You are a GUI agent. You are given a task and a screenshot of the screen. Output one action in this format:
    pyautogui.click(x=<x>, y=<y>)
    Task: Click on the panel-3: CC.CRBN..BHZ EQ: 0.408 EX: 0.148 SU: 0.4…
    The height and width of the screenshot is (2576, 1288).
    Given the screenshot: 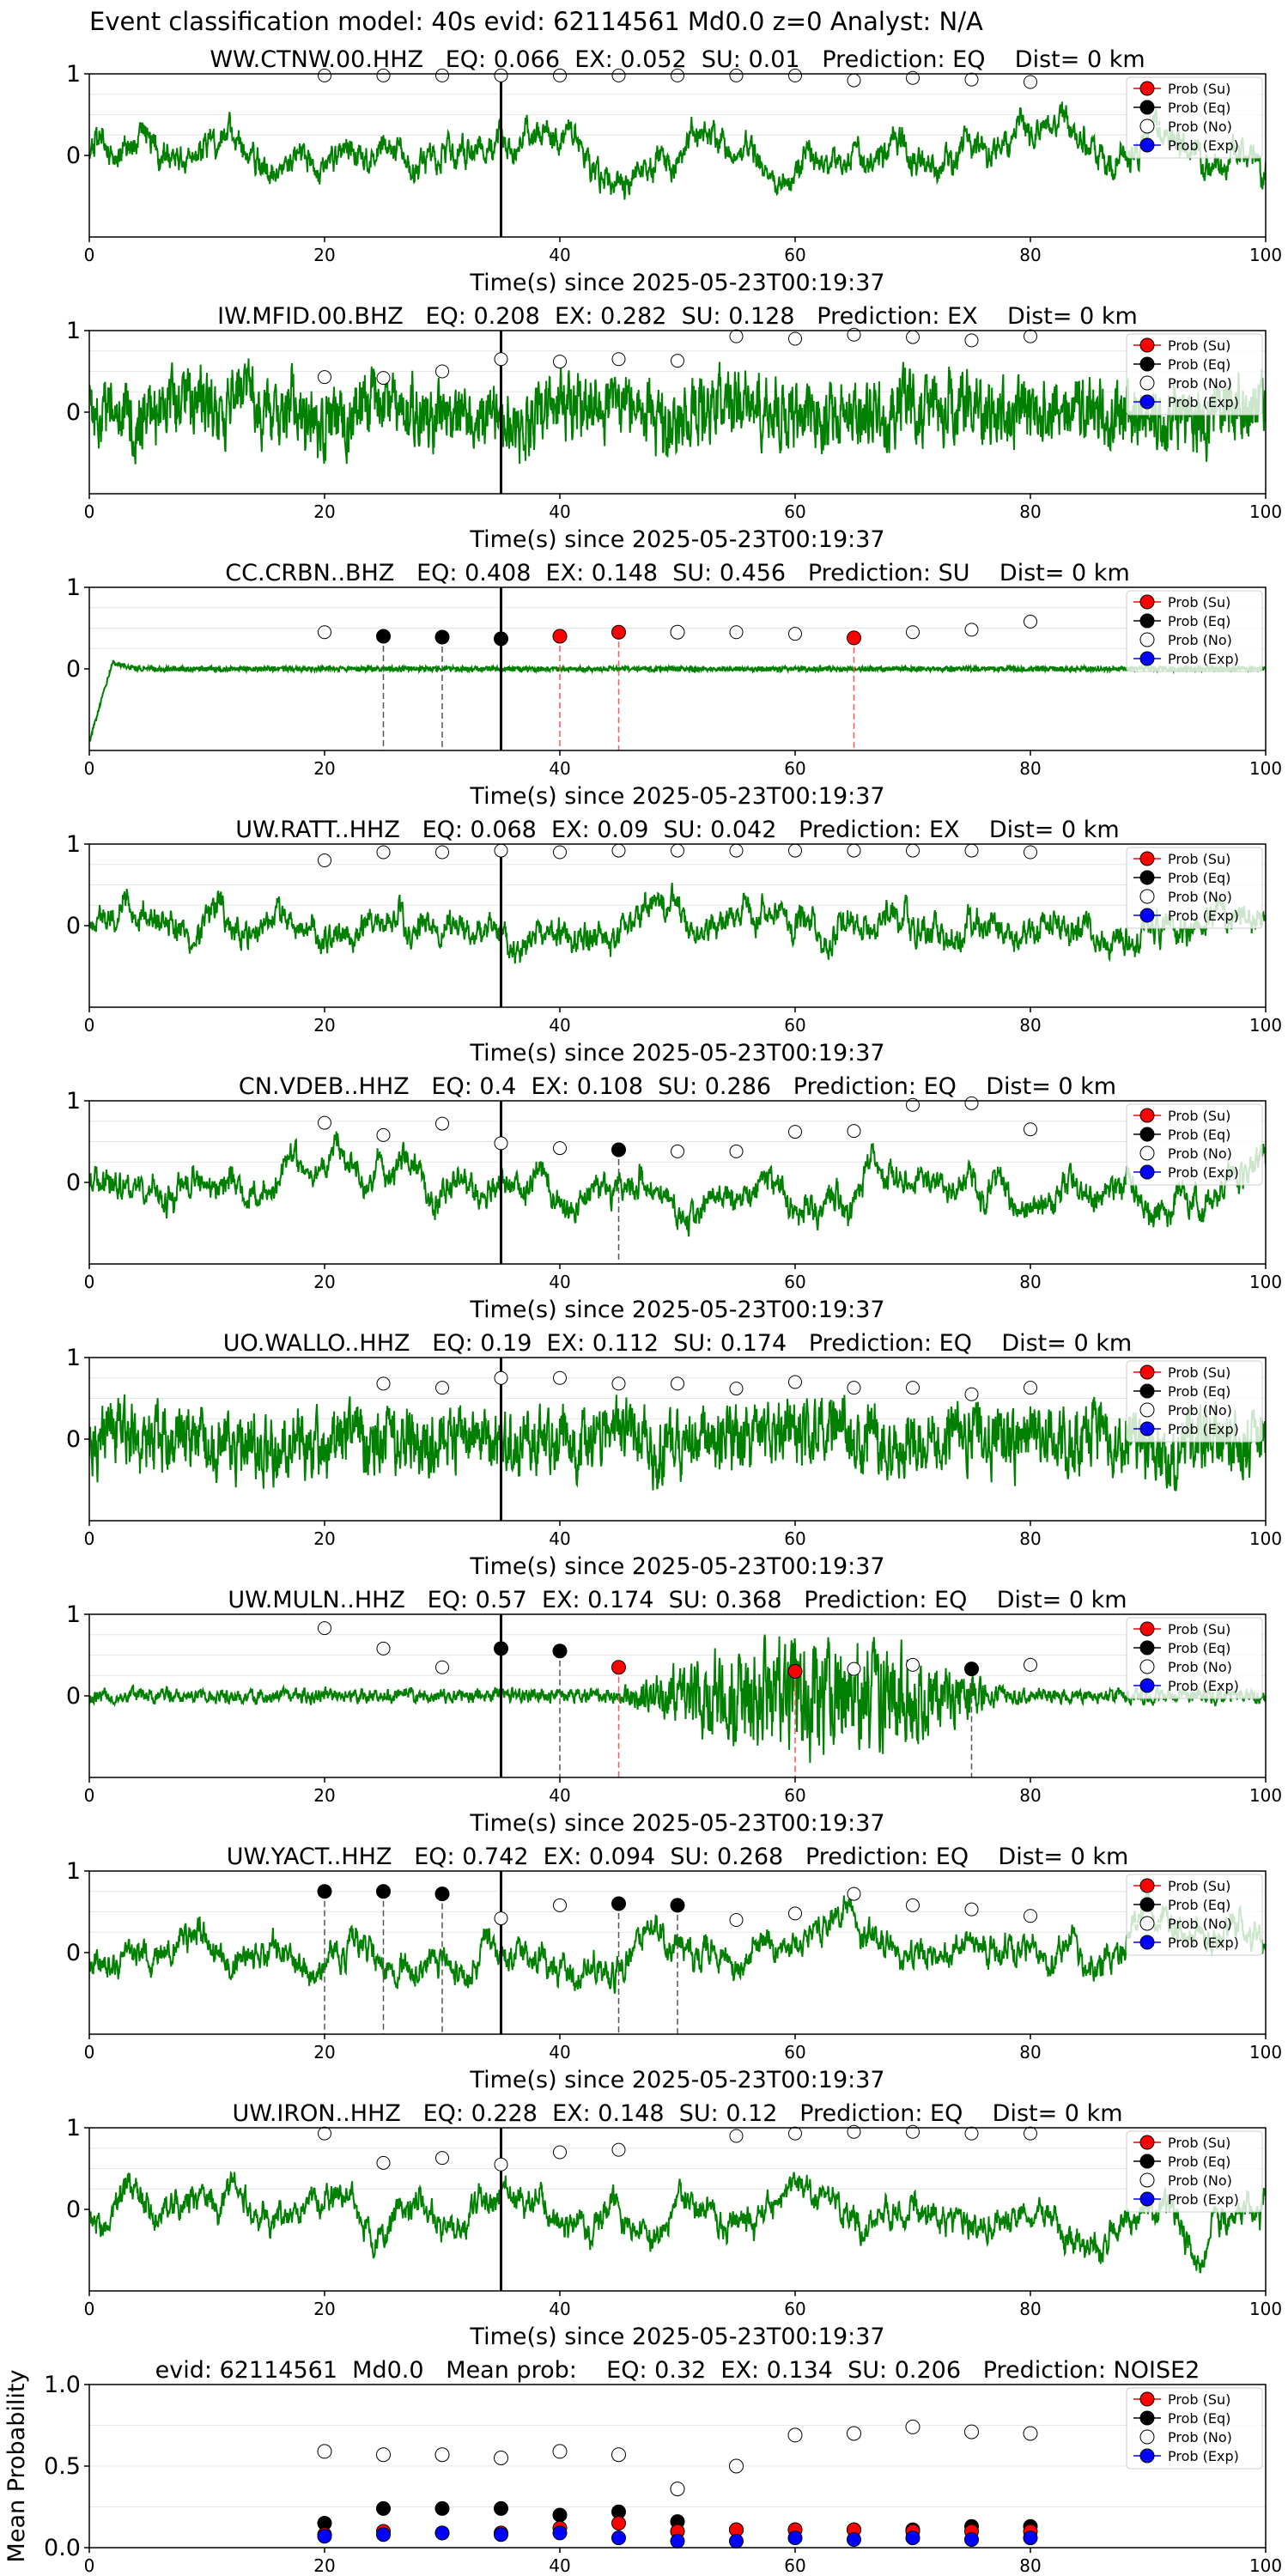 What is the action you would take?
    pyautogui.click(x=674, y=685)
    